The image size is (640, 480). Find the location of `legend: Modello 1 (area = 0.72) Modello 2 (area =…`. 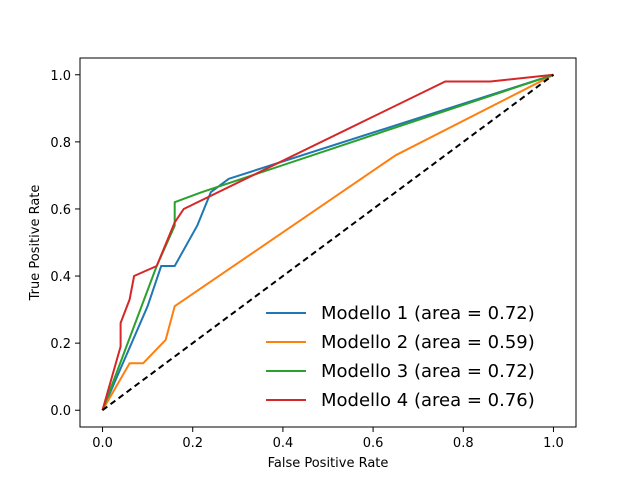

legend: Modello 1 (area = 0.72) Modello 2 (area =… is located at coordinates (400, 357).